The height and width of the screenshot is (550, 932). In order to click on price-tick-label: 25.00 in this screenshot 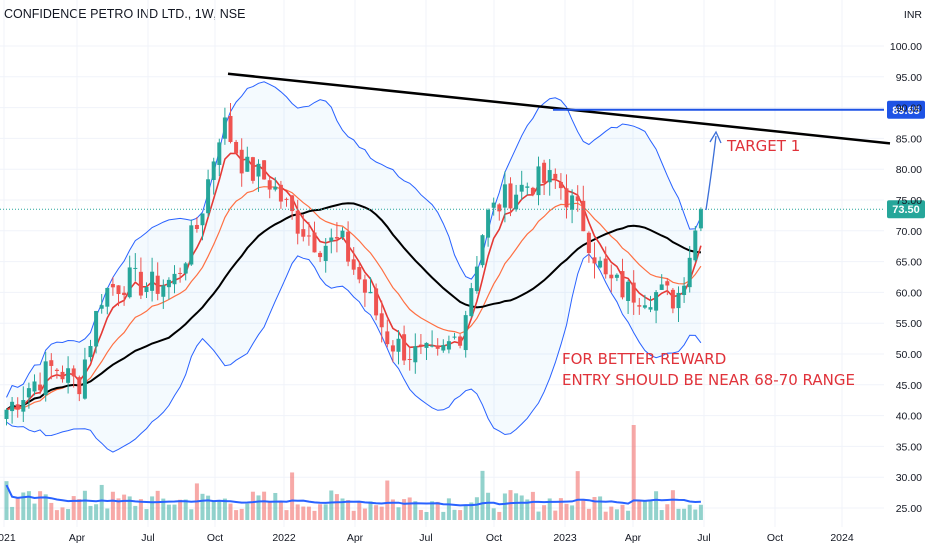, I will do `click(909, 509)`.